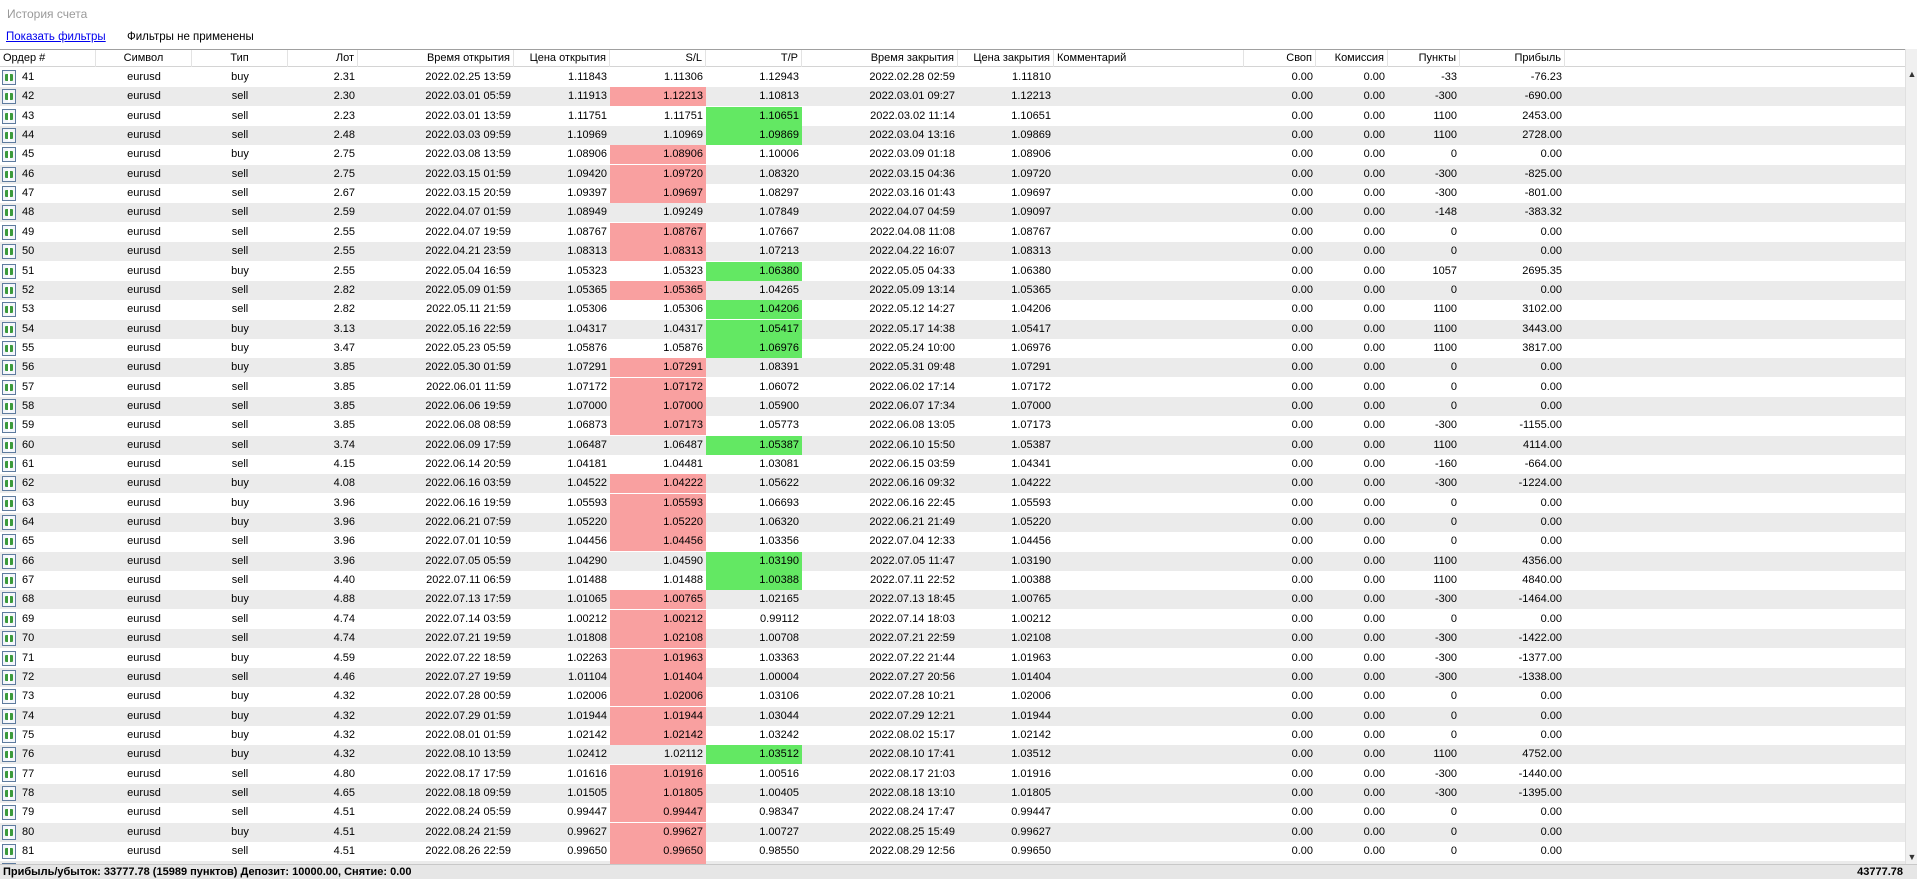 Image resolution: width=1917 pixels, height=879 pixels. What do you see at coordinates (1512, 58) in the screenshot?
I see `column-header-profit: Прибыль` at bounding box center [1512, 58].